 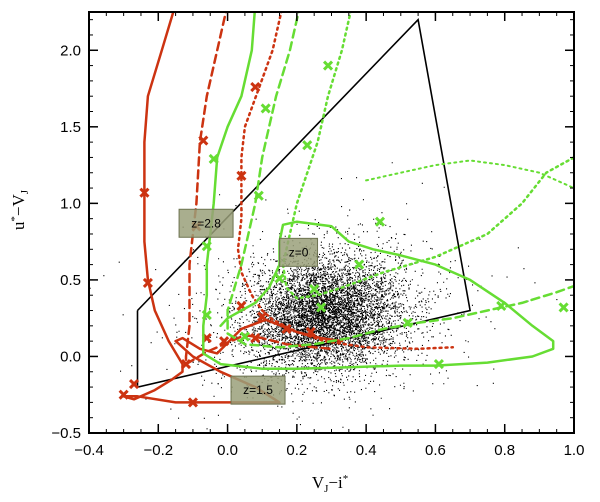 I want to click on y-axis-title-main: u, so click(x=18, y=225).